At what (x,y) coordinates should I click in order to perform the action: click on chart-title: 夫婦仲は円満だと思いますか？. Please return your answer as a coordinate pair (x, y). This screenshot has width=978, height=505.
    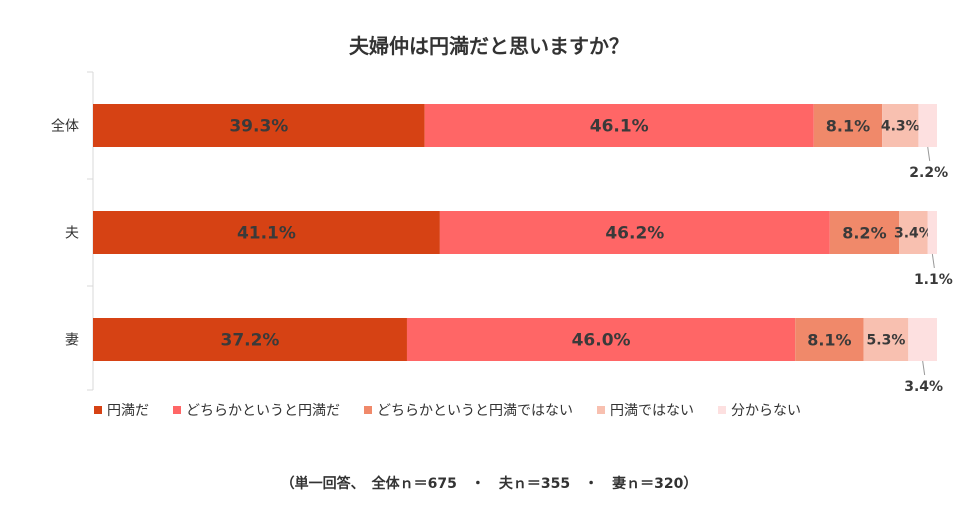
    Looking at the image, I should click on (489, 46).